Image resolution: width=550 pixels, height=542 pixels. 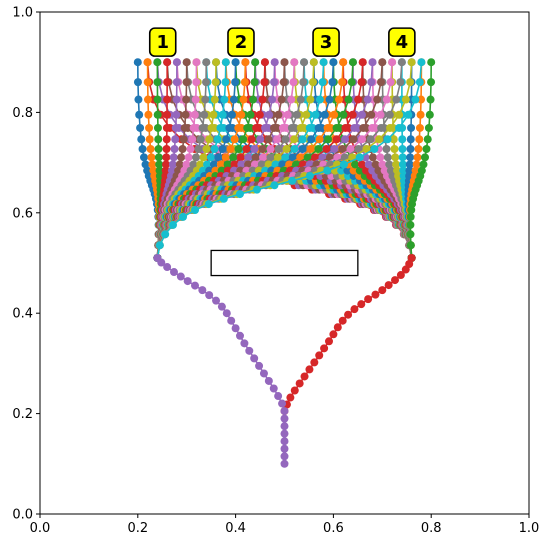 I want to click on y-tick-label: 0.6, so click(x=22, y=213).